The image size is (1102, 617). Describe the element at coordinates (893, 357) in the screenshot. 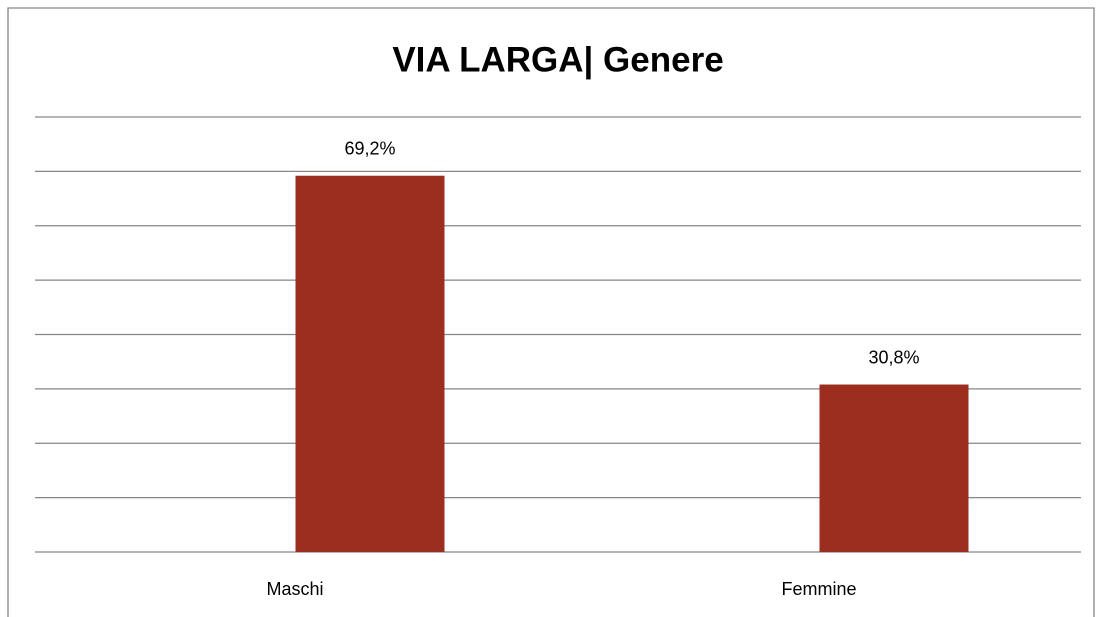

I see `data-label: 30,8%` at that location.